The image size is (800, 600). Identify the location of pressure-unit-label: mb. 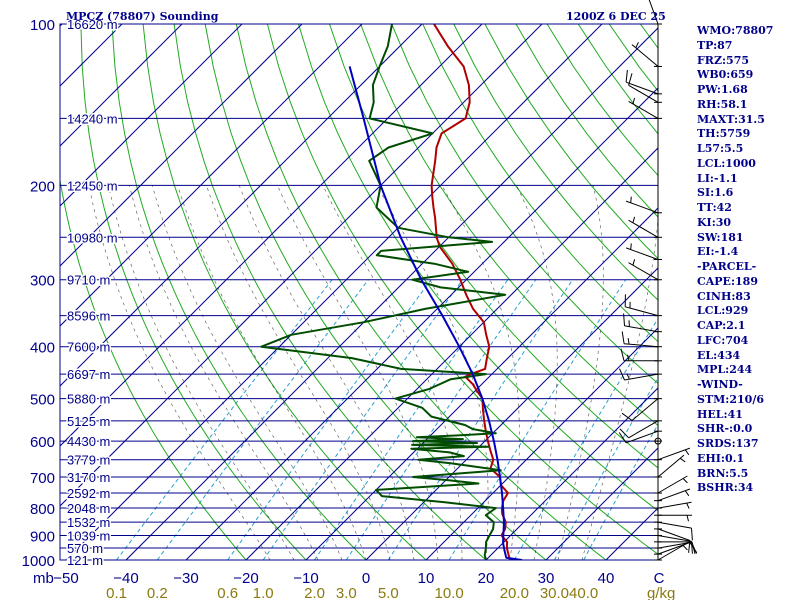
(43, 578).